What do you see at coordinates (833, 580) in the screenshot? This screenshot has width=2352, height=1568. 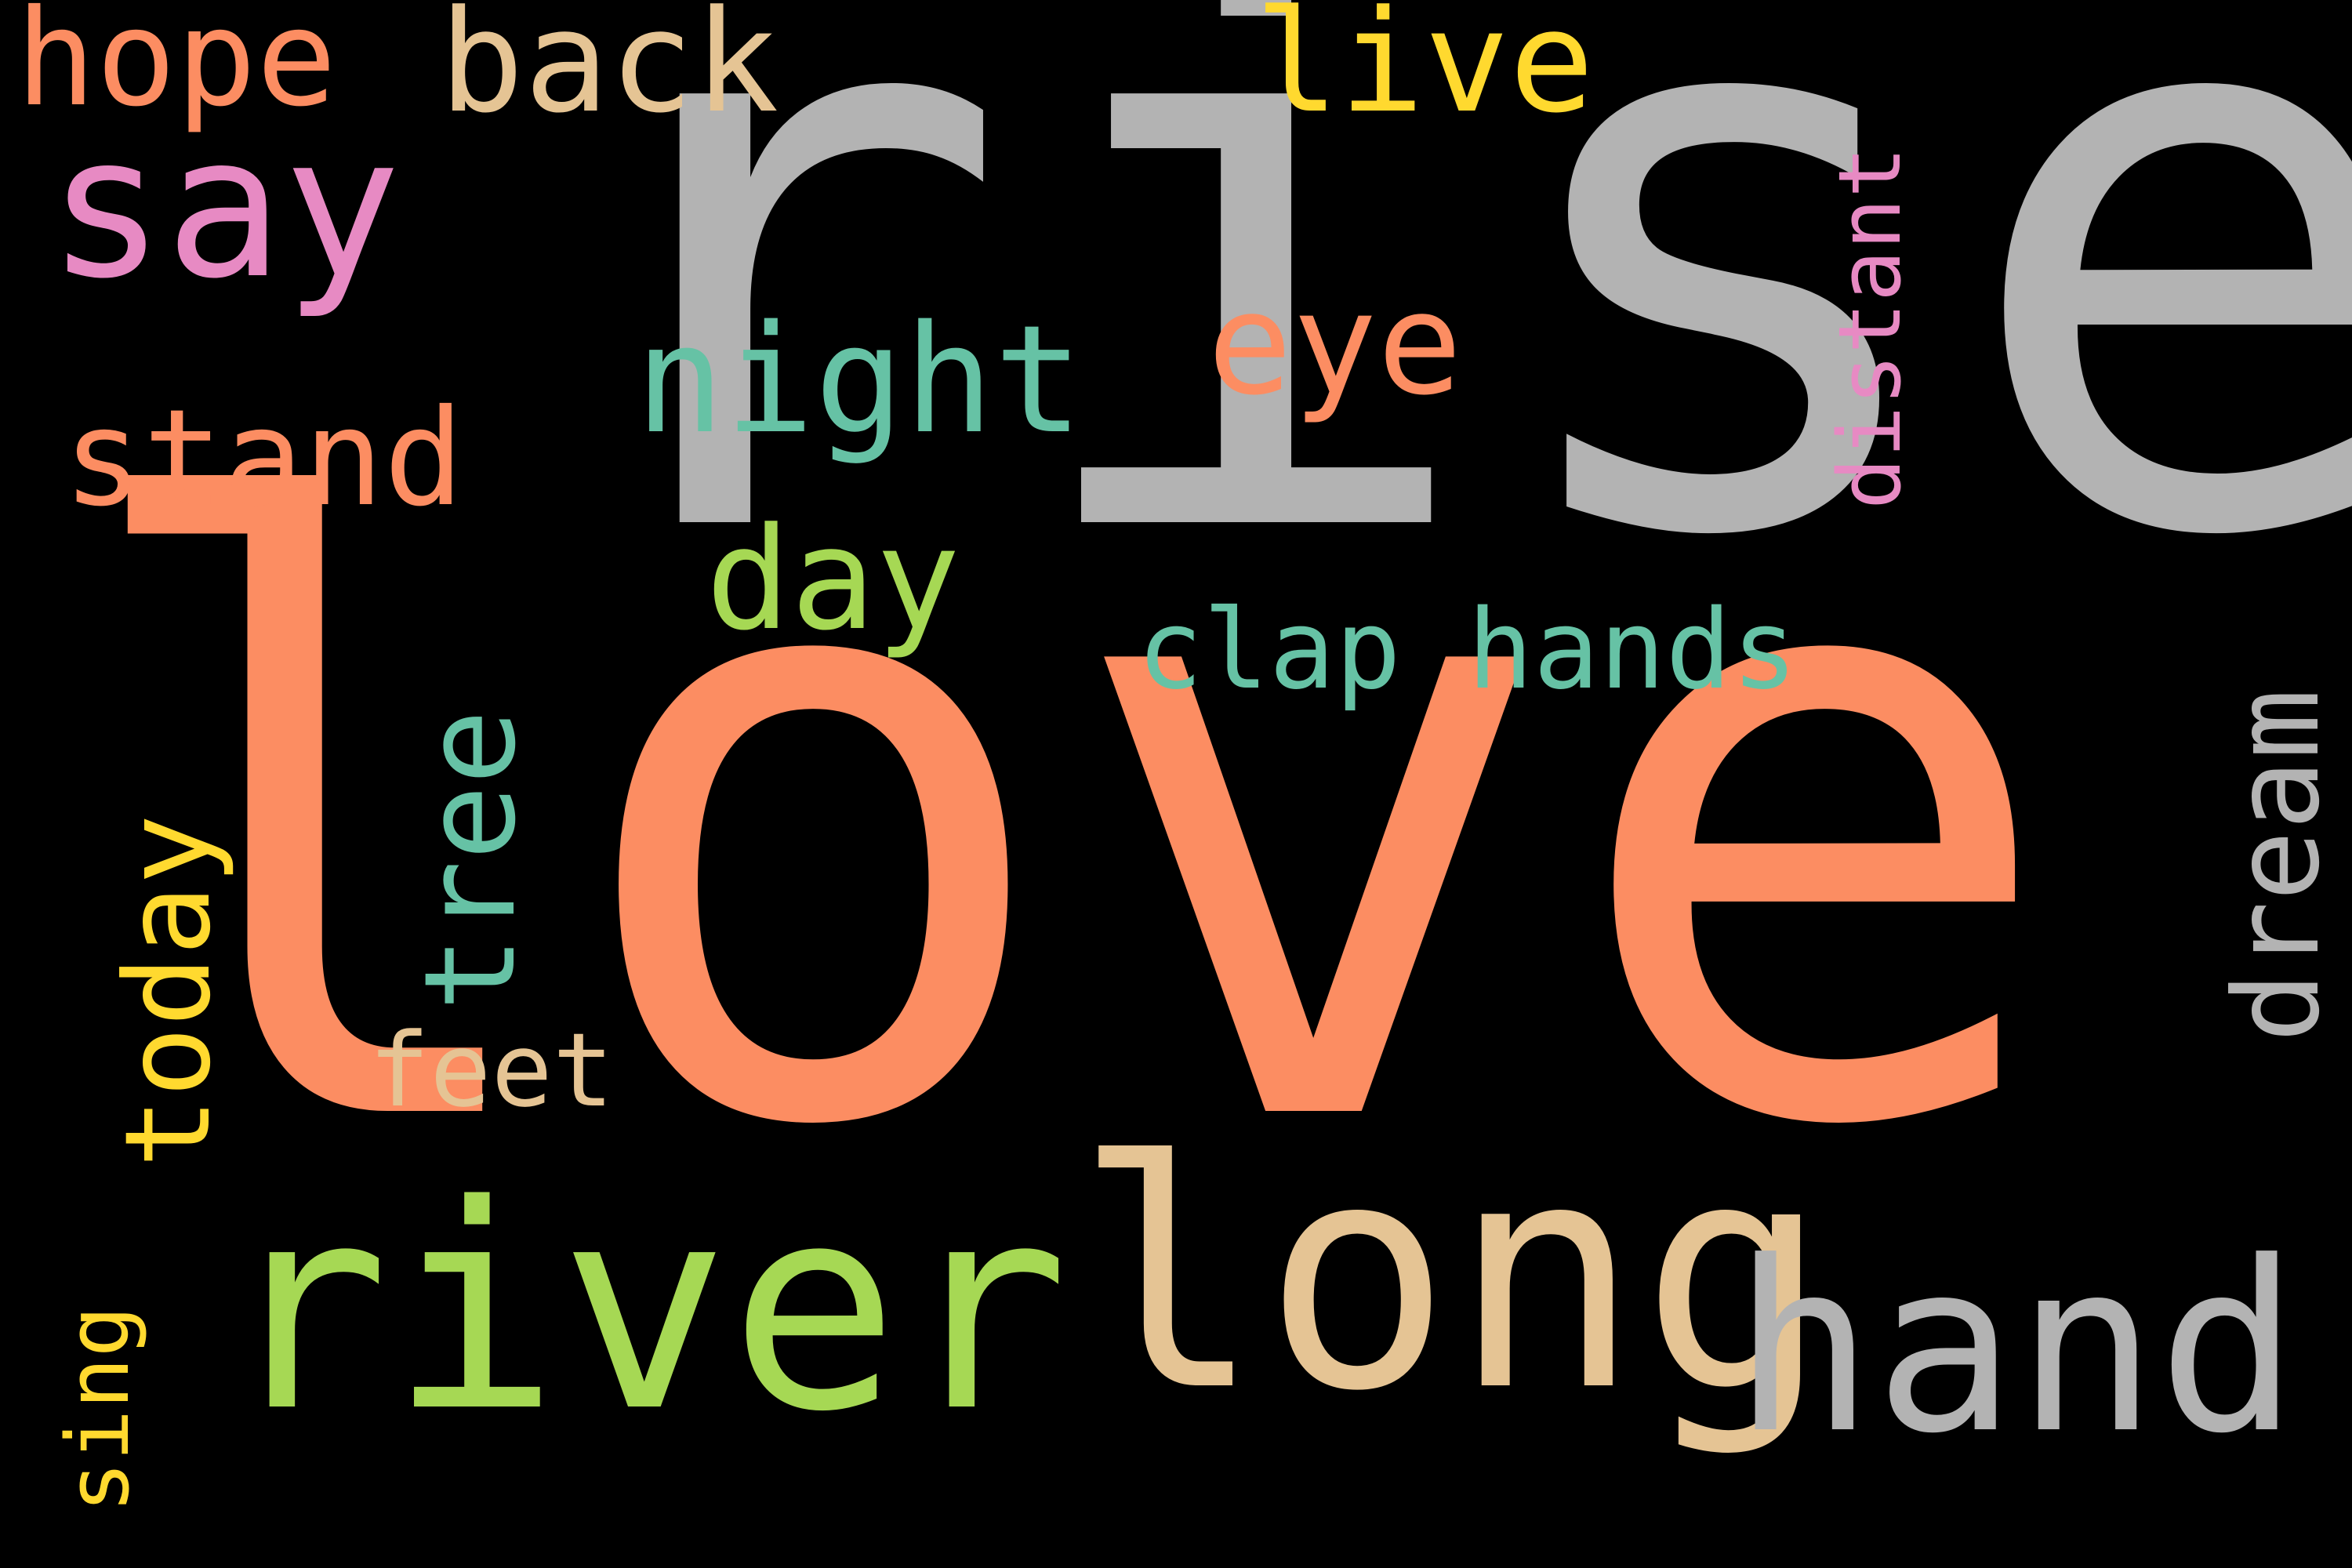 I see `word-day: day` at bounding box center [833, 580].